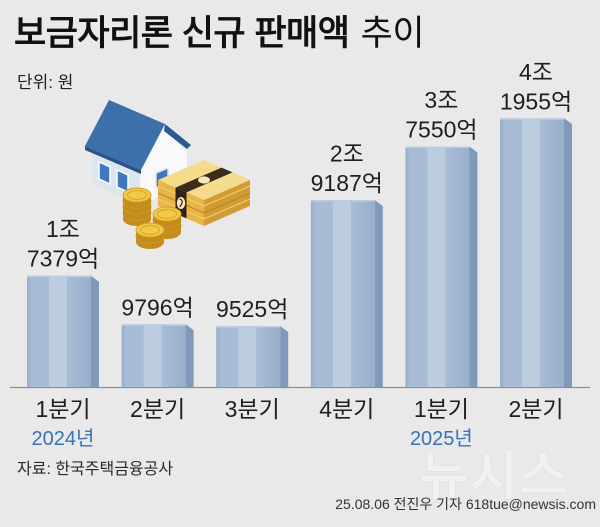  I want to click on year-label: 2024년, so click(63, 438).